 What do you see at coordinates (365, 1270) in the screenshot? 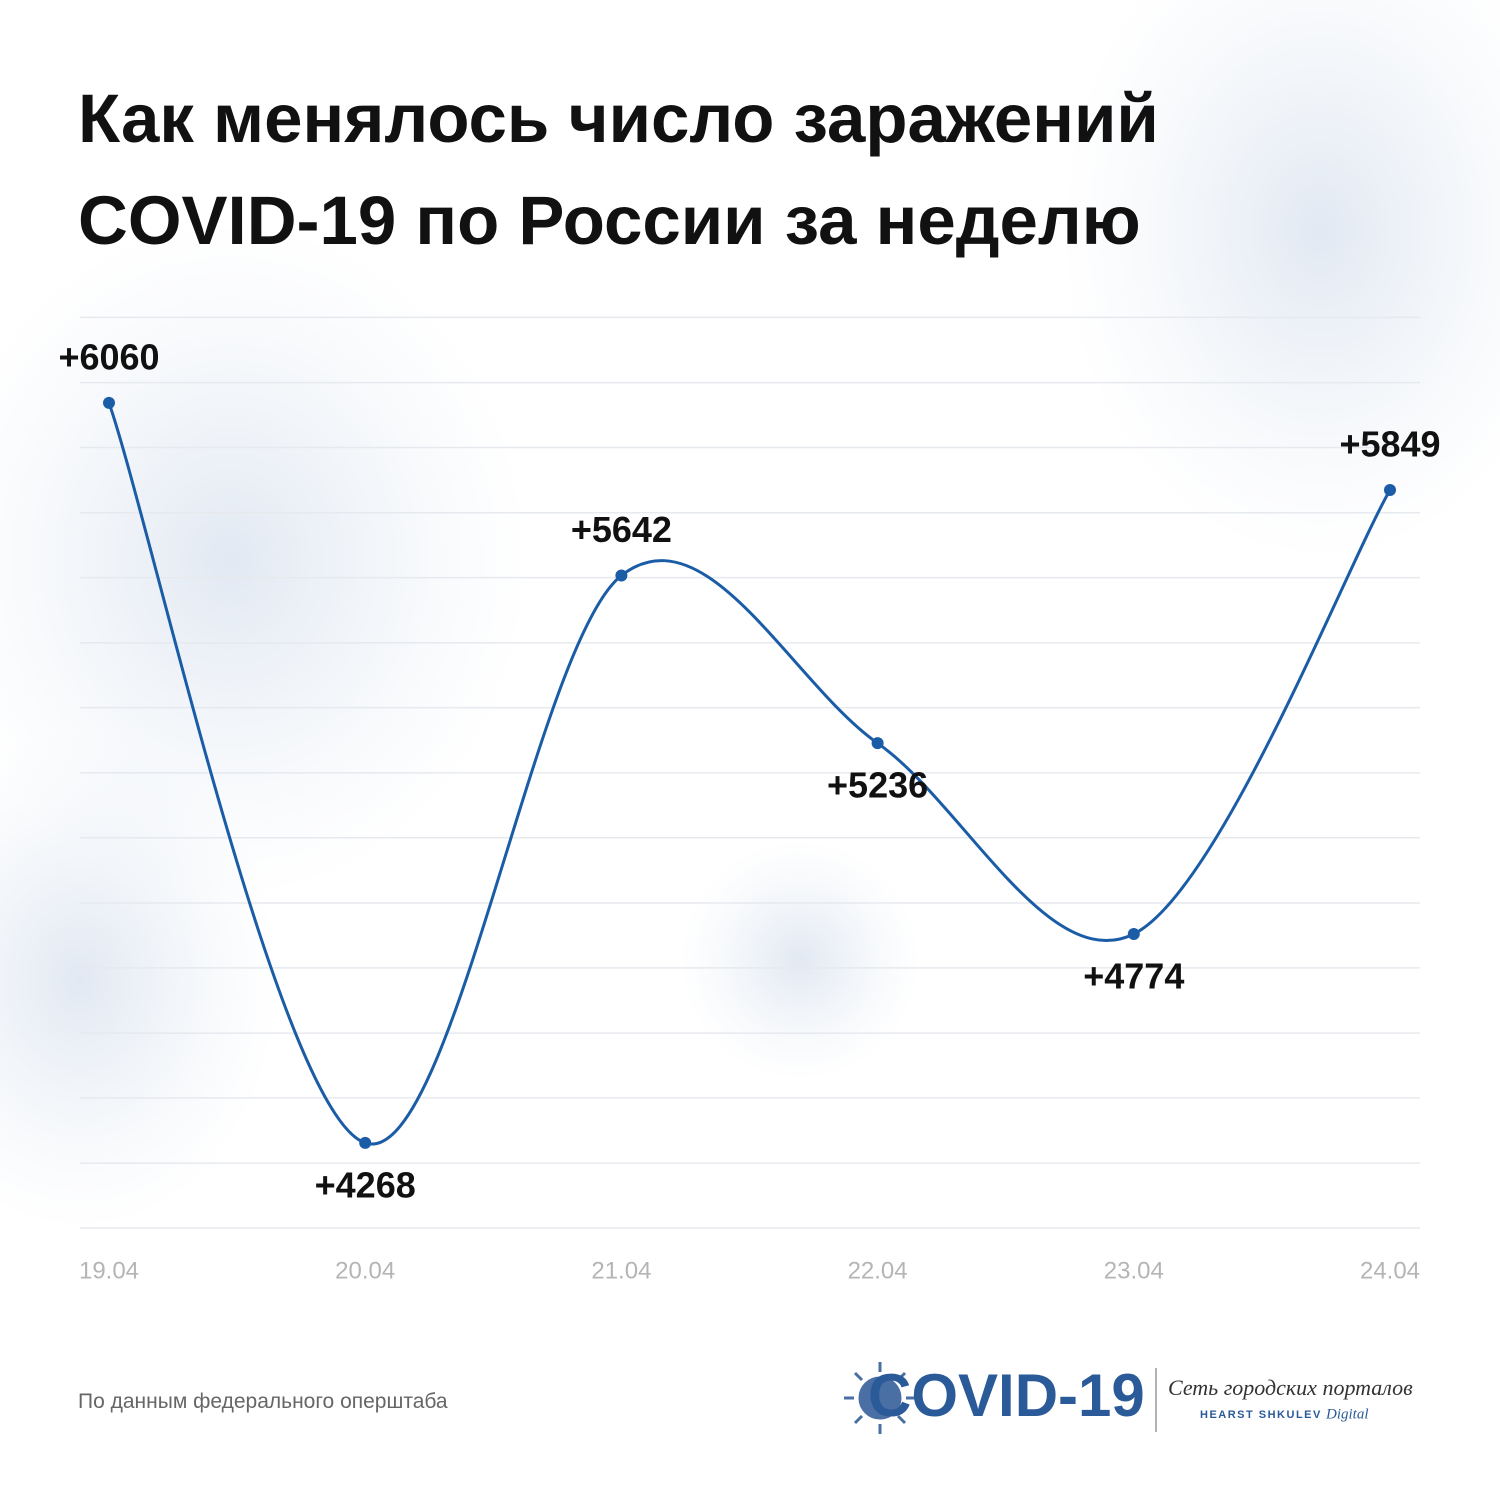
I see `x-tick-label: 20.04` at bounding box center [365, 1270].